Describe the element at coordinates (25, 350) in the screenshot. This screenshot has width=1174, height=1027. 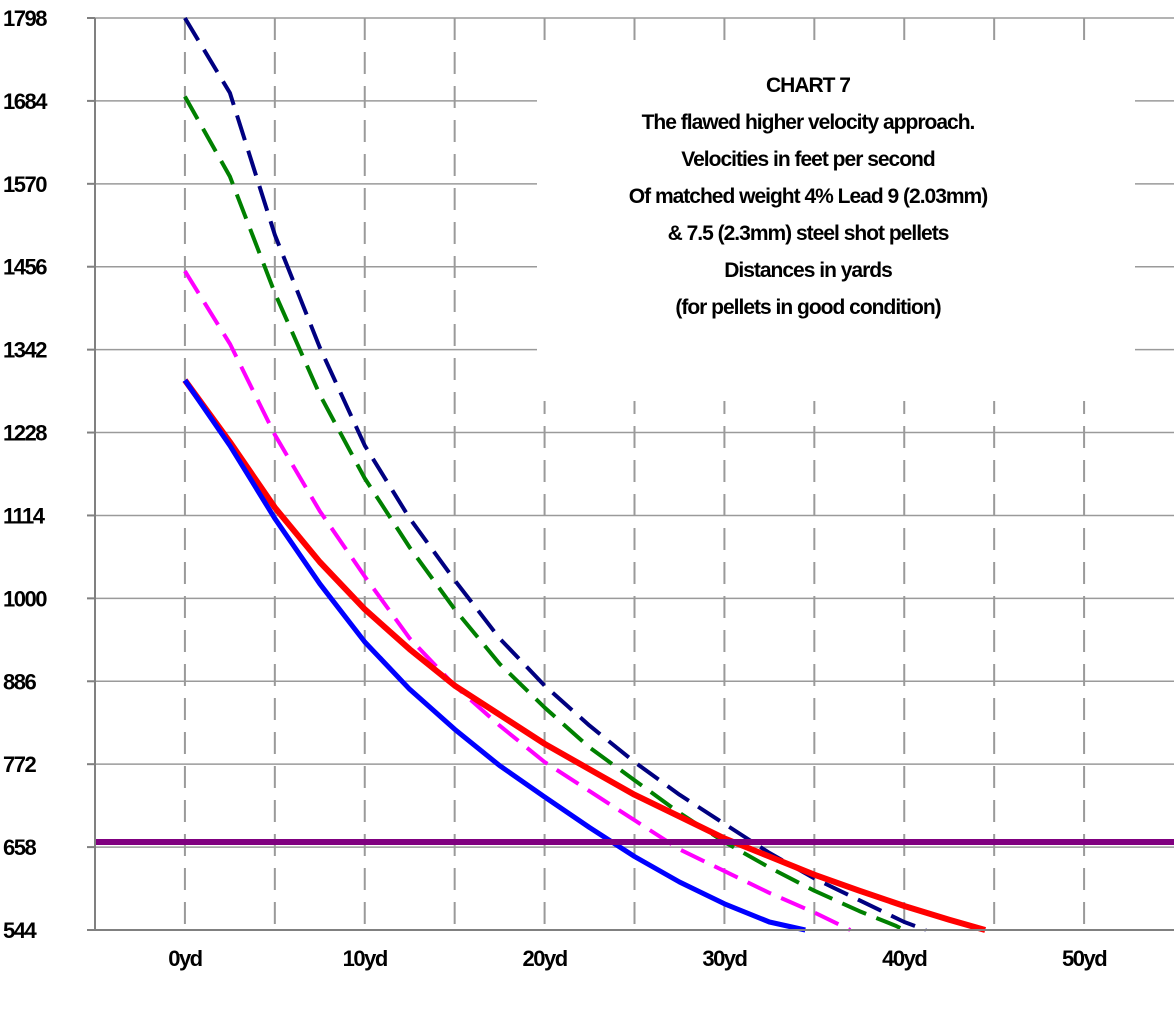
I see `y-tick-label: 1342` at that location.